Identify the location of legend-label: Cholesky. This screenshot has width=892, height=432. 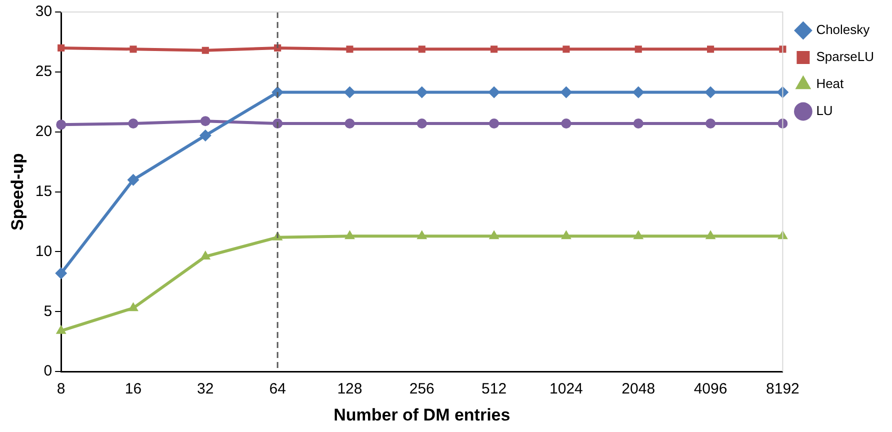
(843, 30).